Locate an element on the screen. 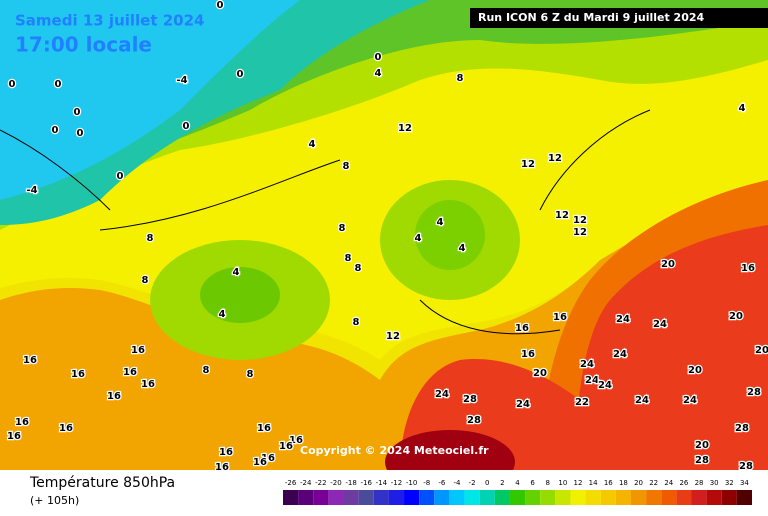 This screenshot has width=768, height=516. scale-label: 4 is located at coordinates (517, 483).